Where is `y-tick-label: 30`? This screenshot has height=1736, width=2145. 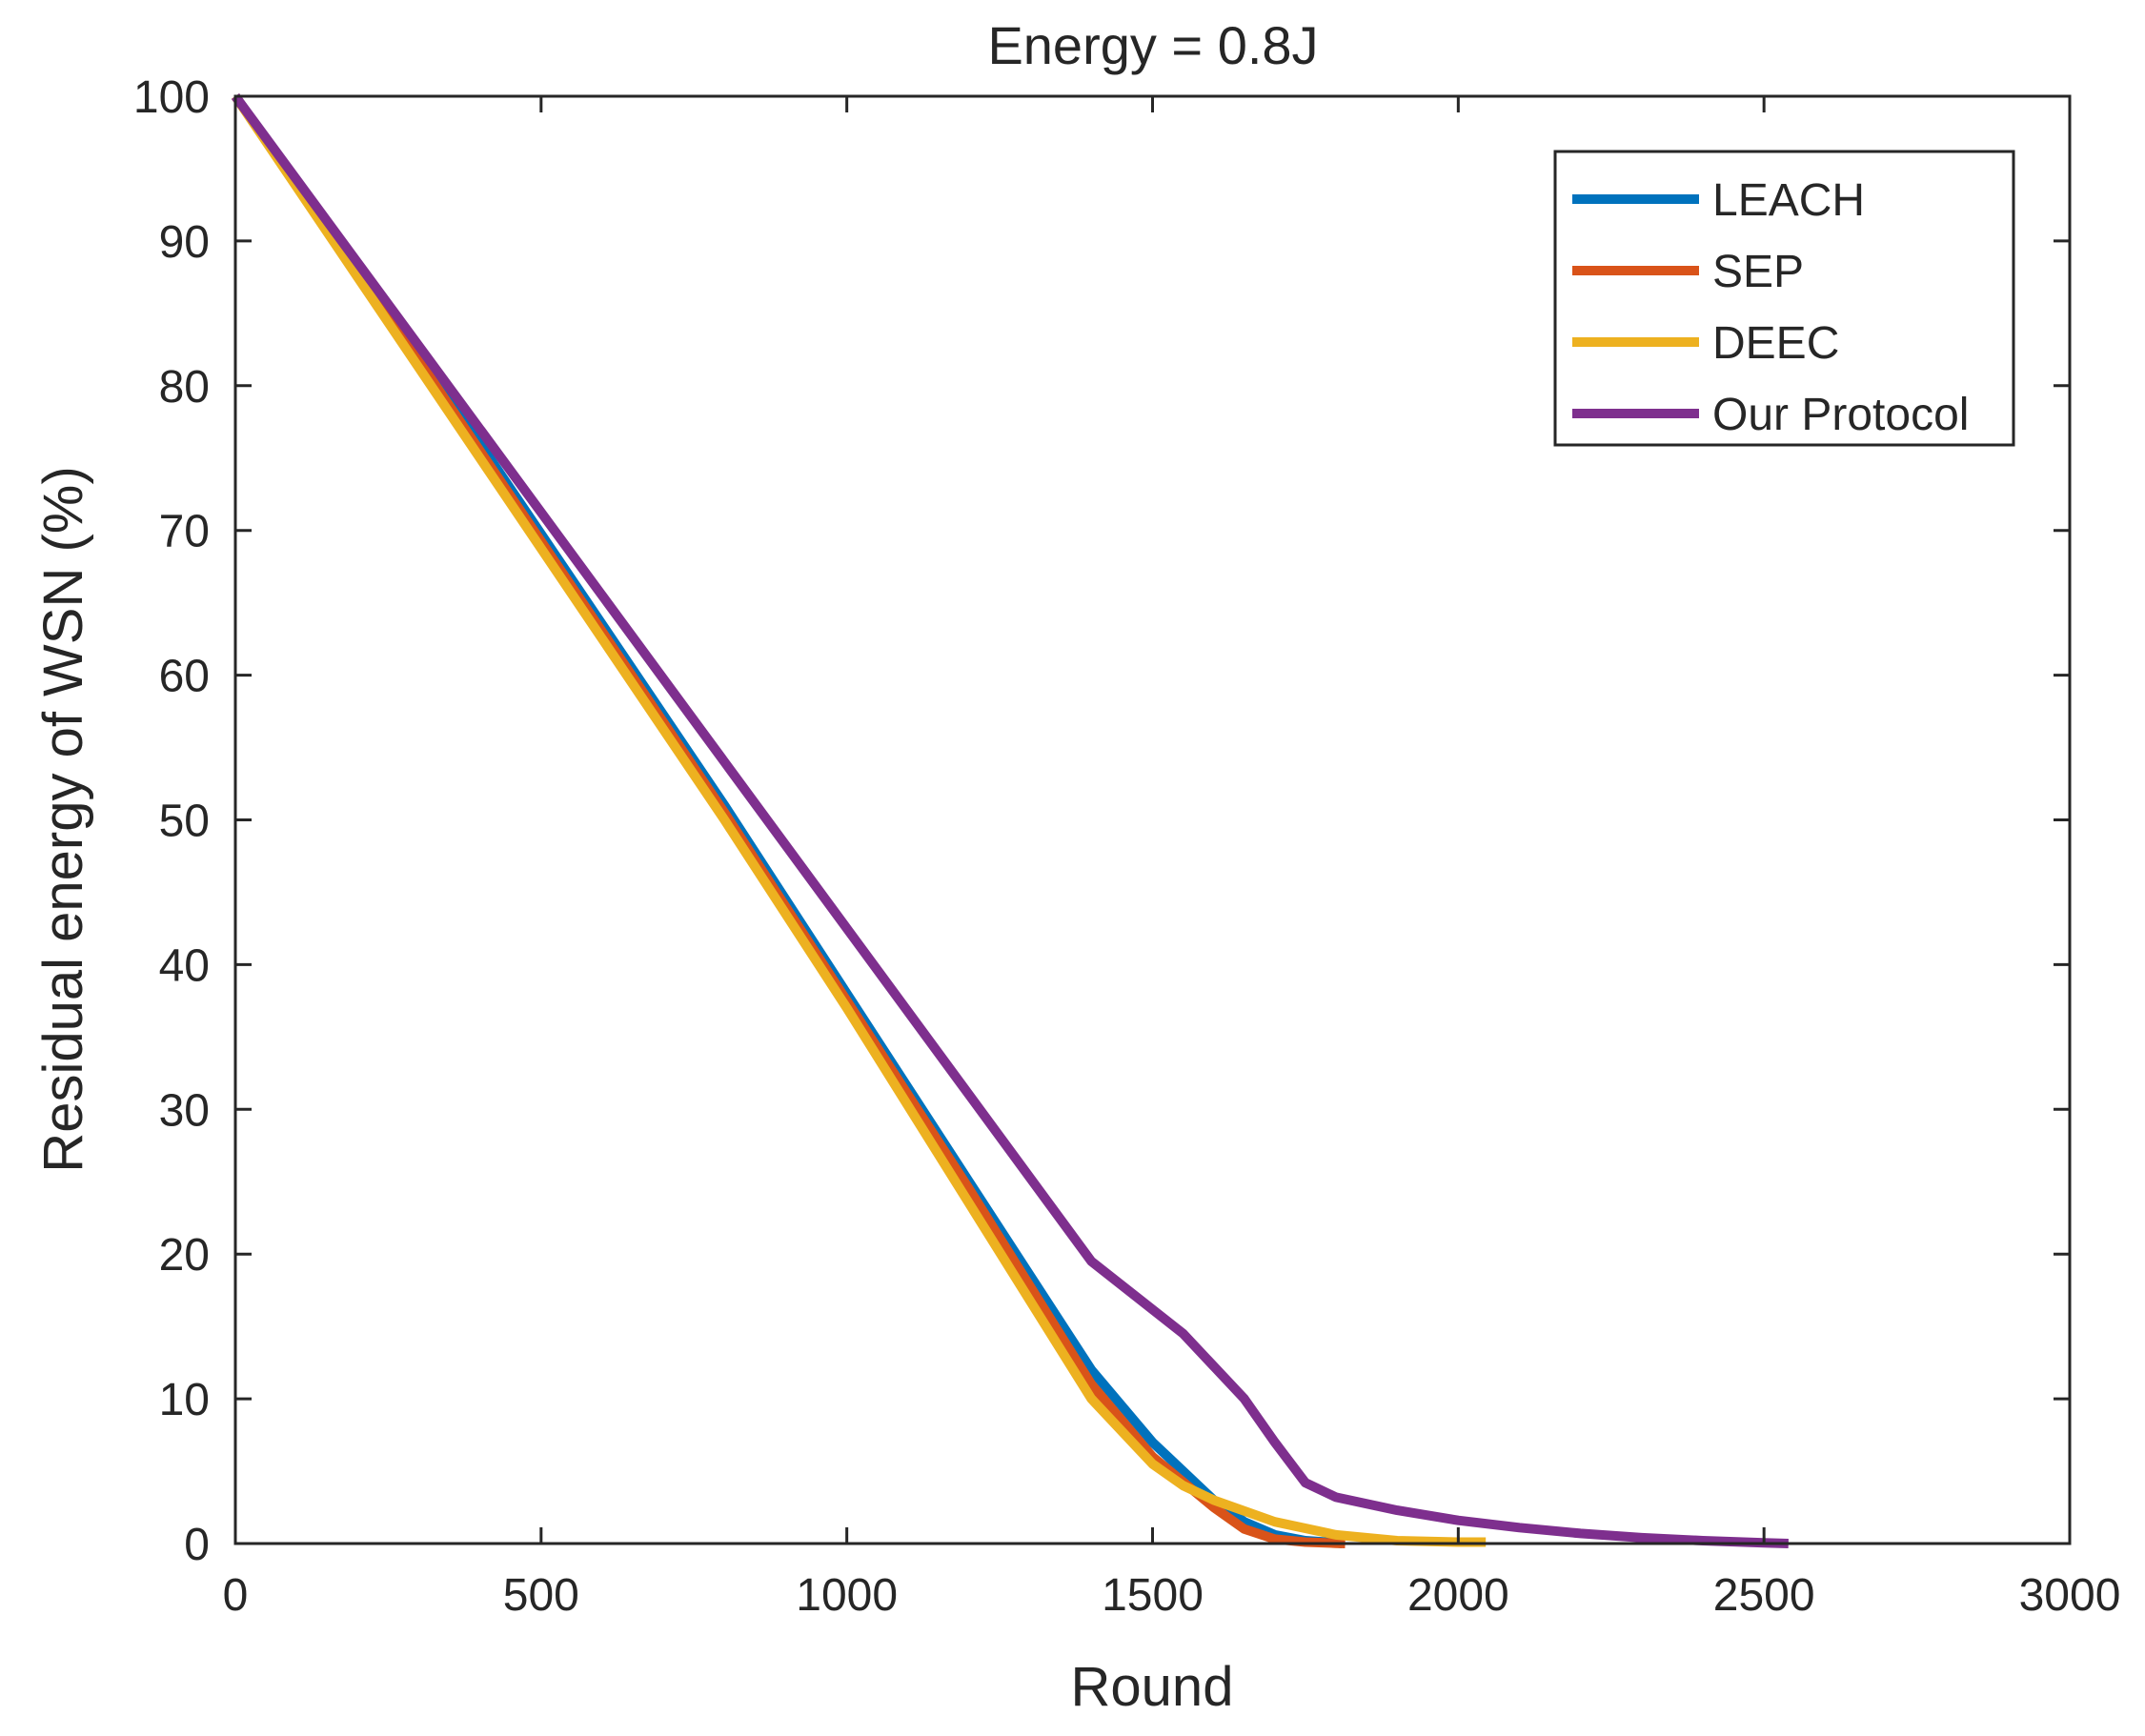
y-tick-label: 30 is located at coordinates (184, 1110).